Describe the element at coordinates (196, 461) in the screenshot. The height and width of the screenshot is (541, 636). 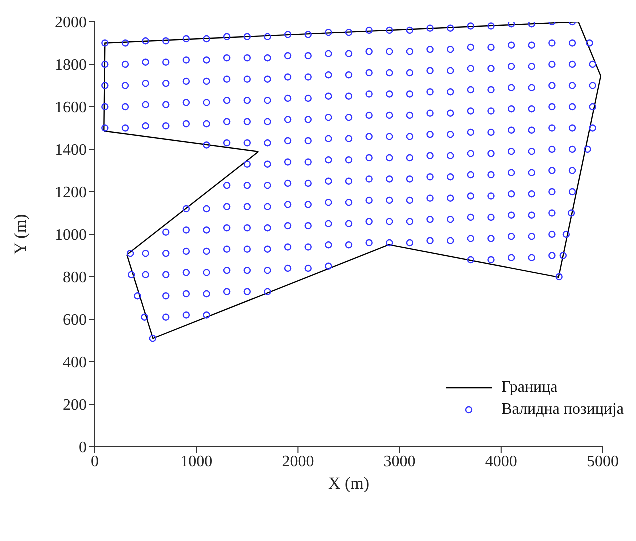
I see `x-tick-label: 1000` at that location.